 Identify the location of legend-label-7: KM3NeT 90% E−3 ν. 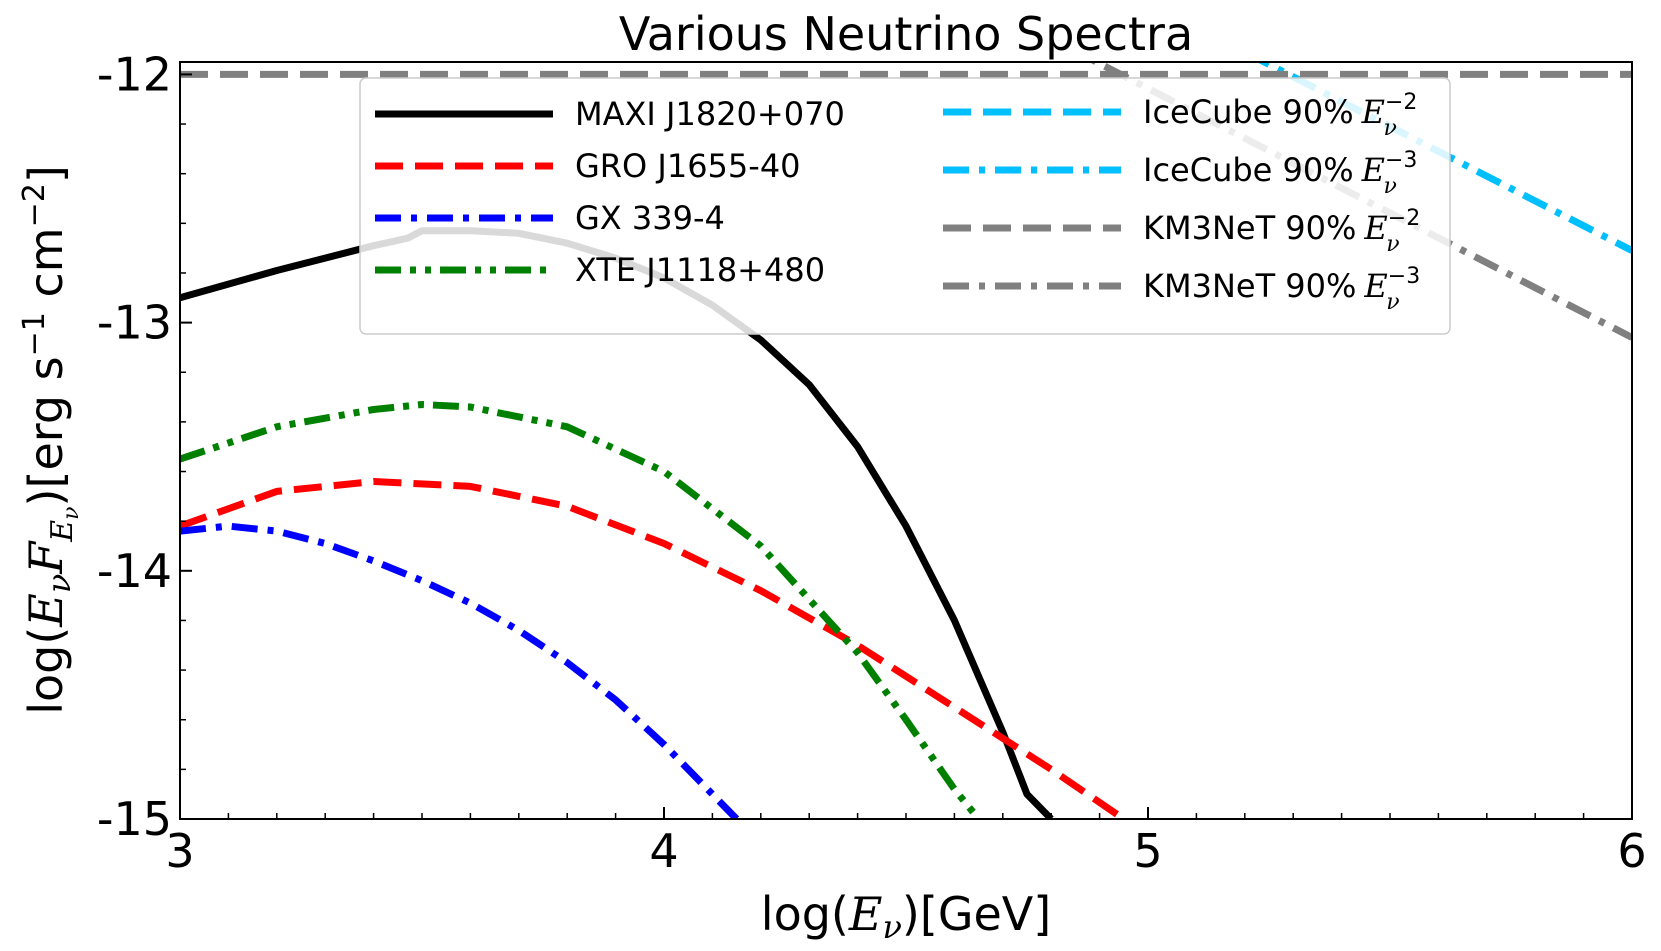
(1281, 289).